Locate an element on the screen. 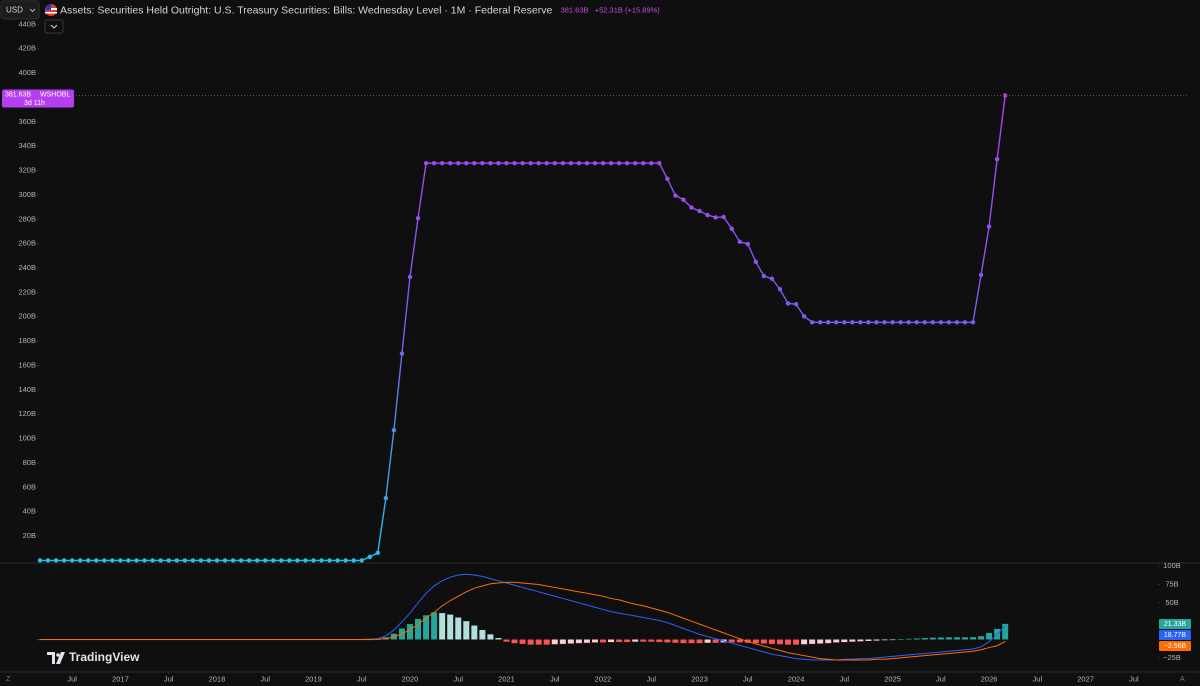 The height and width of the screenshot is (686, 1200). y-tick-label: 160B is located at coordinates (27, 364).